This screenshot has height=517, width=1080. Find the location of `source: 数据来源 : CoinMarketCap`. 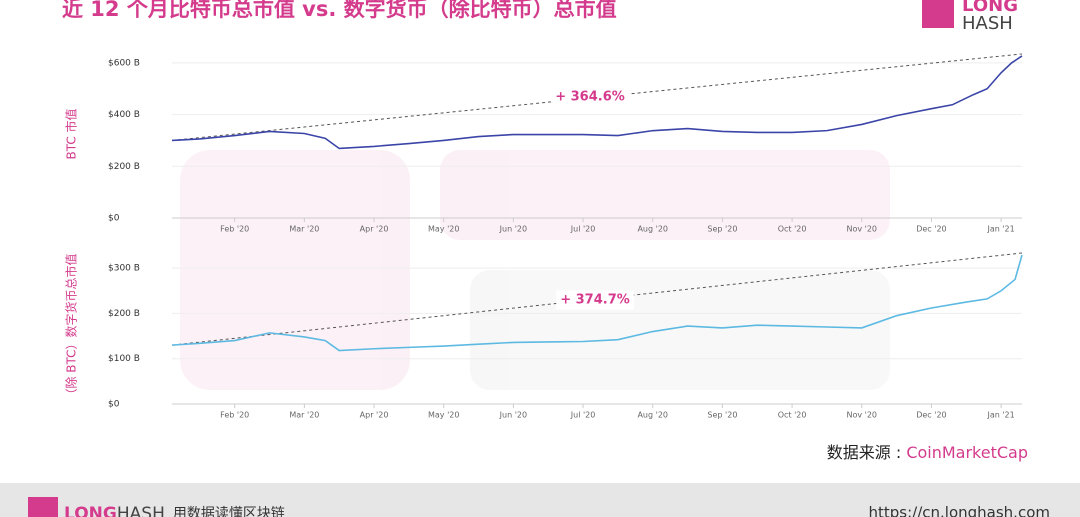

source: 数据来源 : CoinMarketCap is located at coordinates (927, 452).